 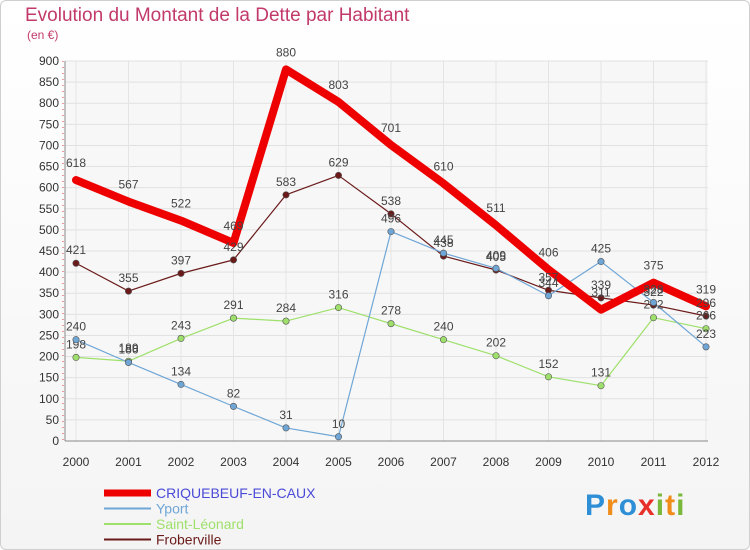 What do you see at coordinates (596, 505) in the screenshot?
I see `brand-letter: P` at bounding box center [596, 505].